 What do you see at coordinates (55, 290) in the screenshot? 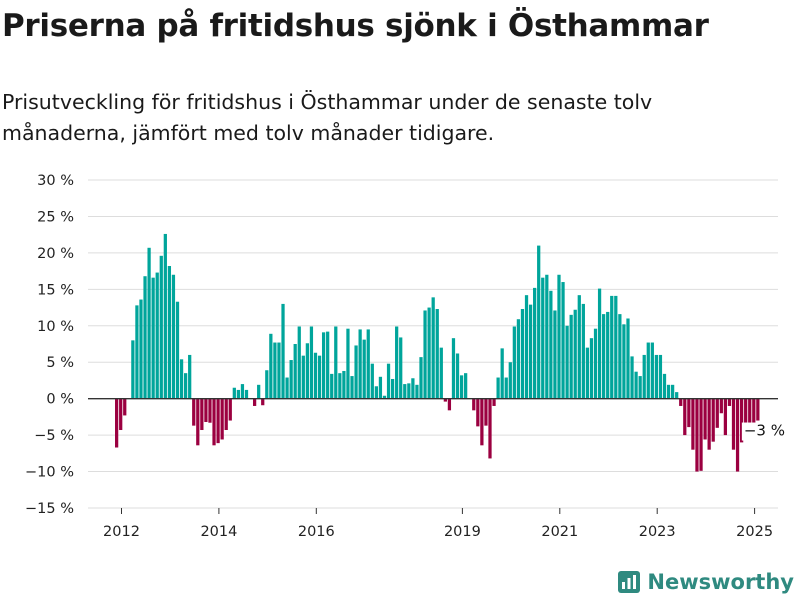
I see `y-tick-label: 15 %` at bounding box center [55, 290].